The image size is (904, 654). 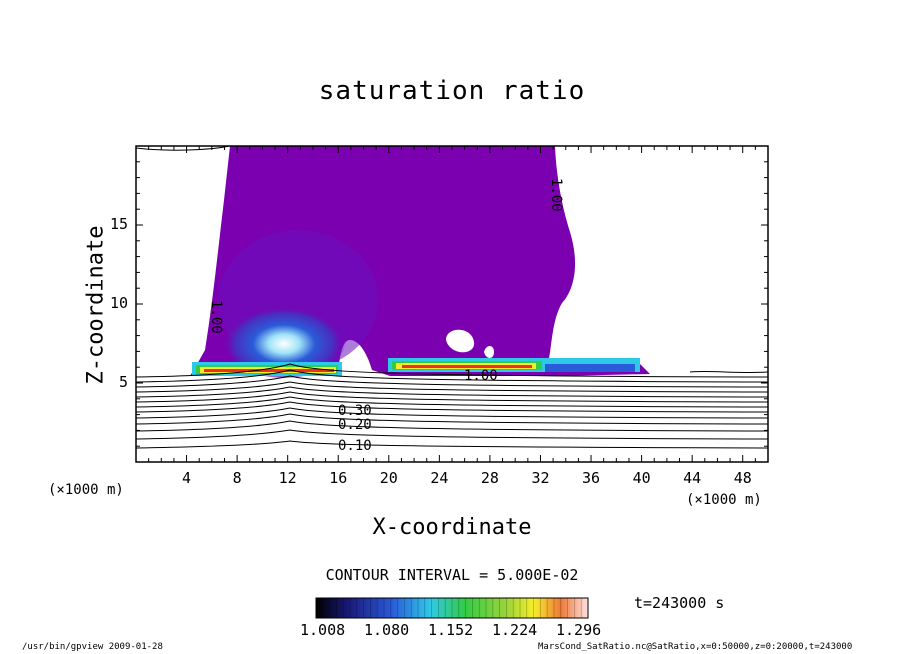 I want to click on footer-command: /usr/bin/gpview 2009-01-28, so click(x=92, y=647).